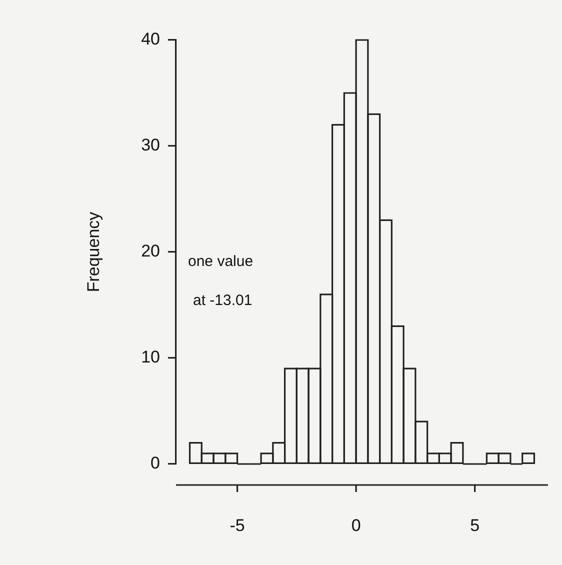 This screenshot has height=565, width=562. What do you see at coordinates (150, 251) in the screenshot?
I see `y-tick-label: 20` at bounding box center [150, 251].